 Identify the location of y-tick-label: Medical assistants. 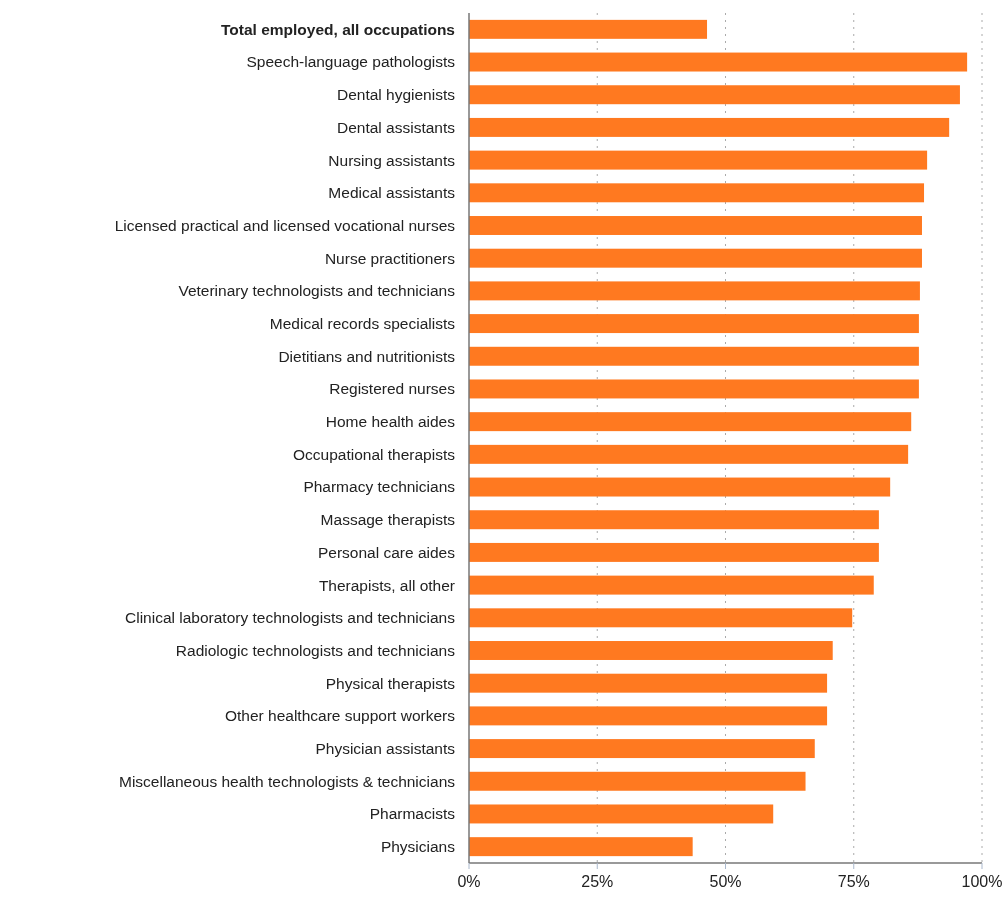
(392, 193).